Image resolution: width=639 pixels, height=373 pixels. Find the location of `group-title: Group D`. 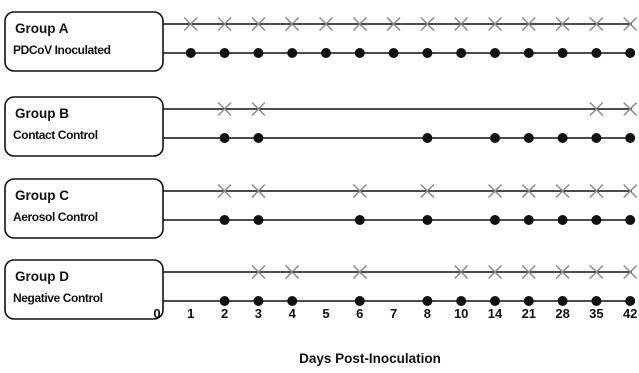

group-title: Group D is located at coordinates (42, 276).